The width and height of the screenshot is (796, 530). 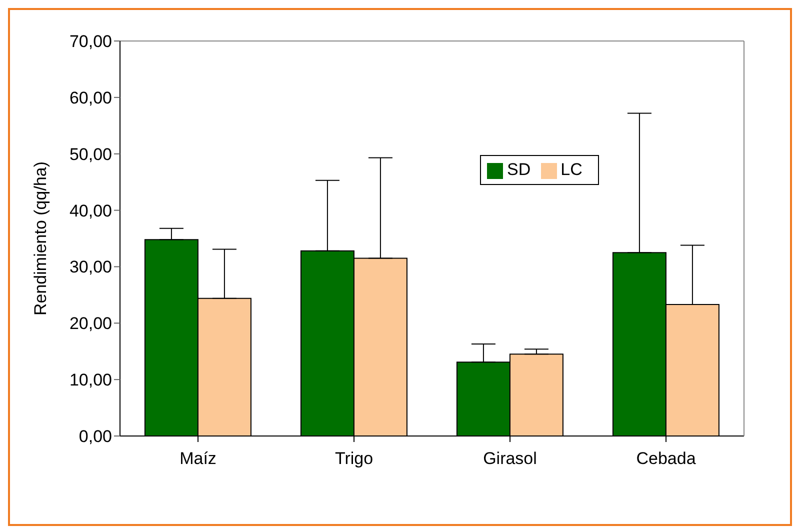 What do you see at coordinates (519, 169) in the screenshot?
I see `legend-label: SD` at bounding box center [519, 169].